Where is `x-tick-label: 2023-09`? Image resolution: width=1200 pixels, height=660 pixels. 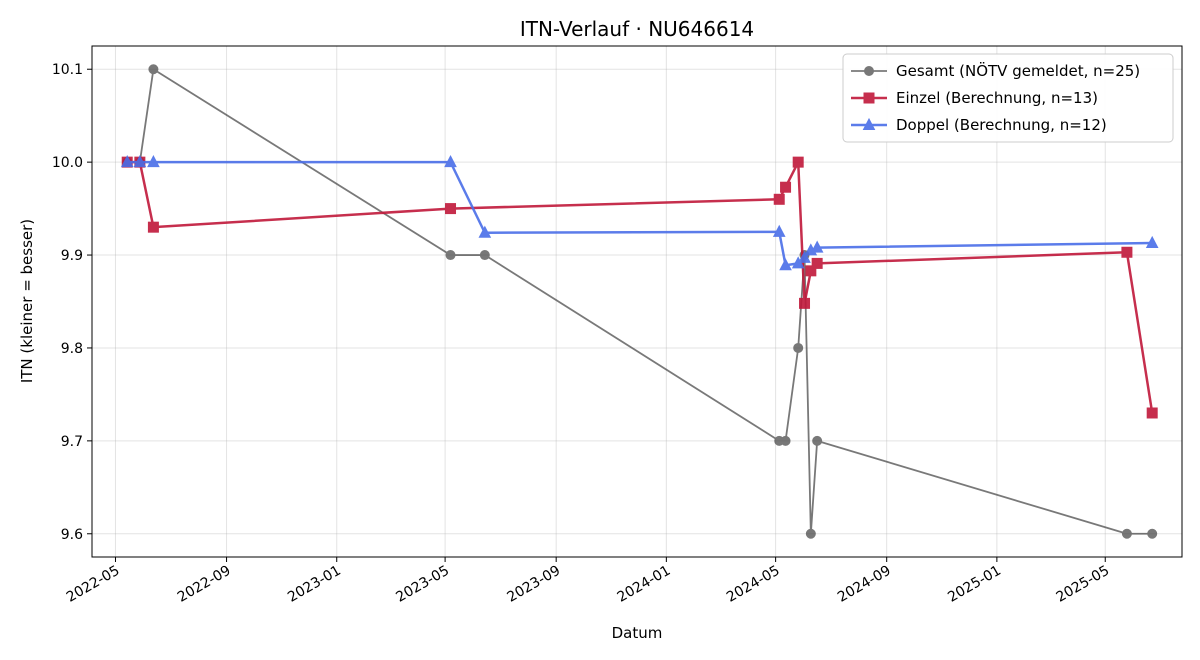 x-tick-label: 2023-09 is located at coordinates (534, 584).